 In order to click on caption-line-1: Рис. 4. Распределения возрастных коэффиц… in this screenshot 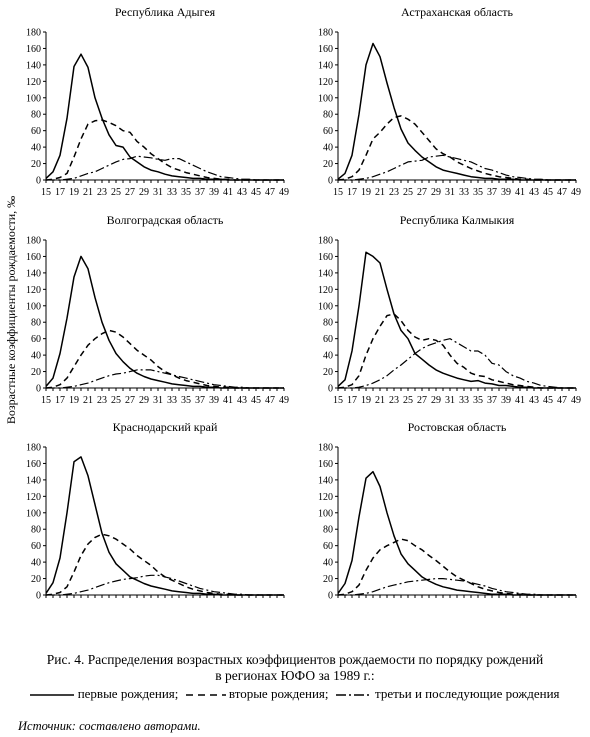, I will do `click(295, 659)`.